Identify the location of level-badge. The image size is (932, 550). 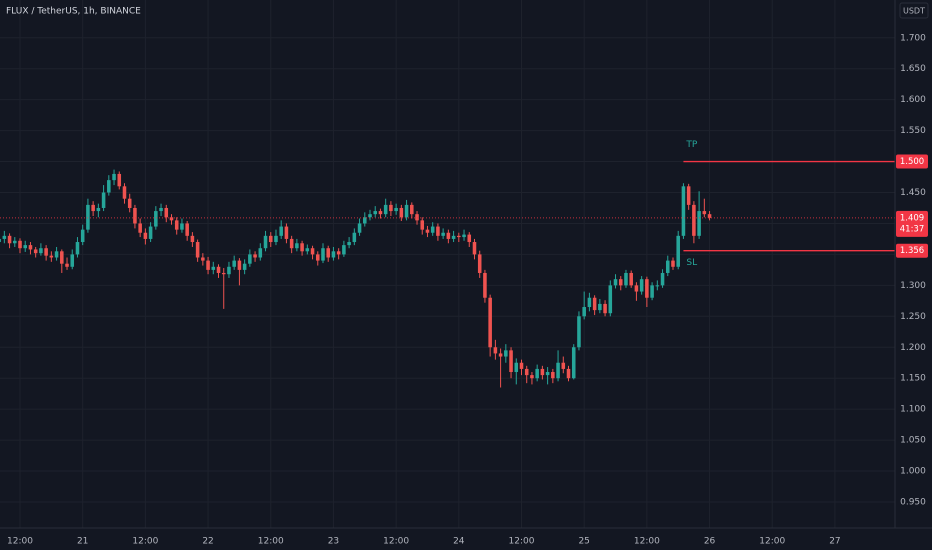
(912, 161).